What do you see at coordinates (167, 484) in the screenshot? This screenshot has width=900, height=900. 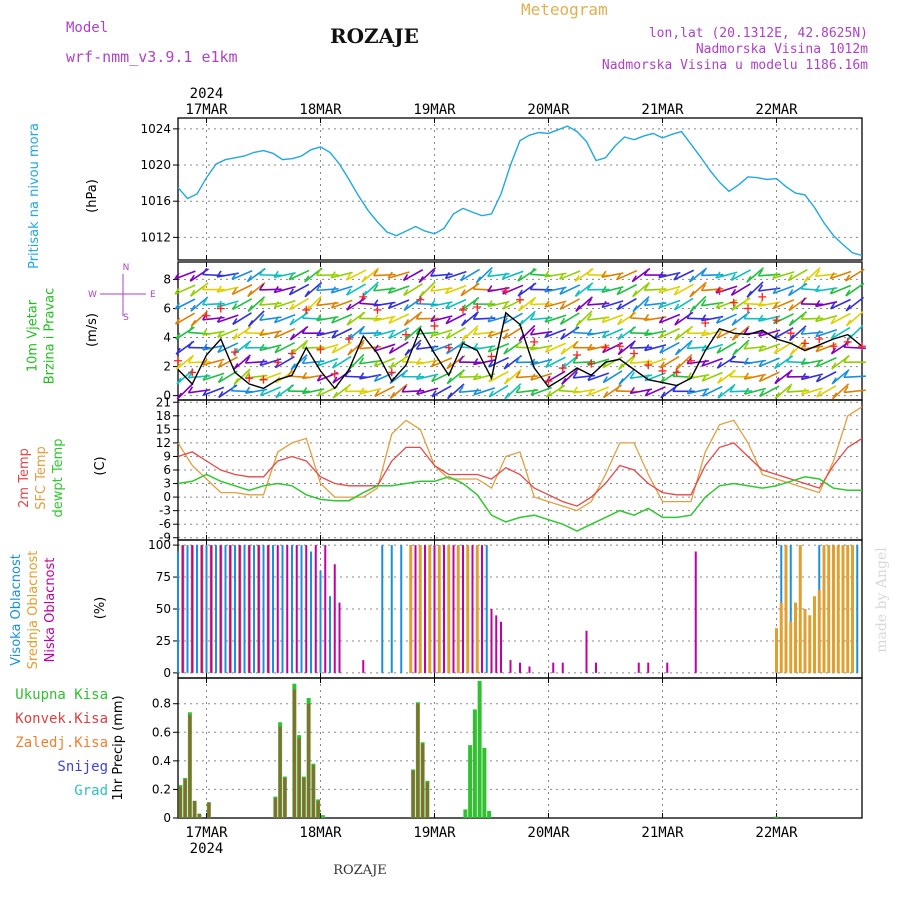 I see `ytick-label: 3` at bounding box center [167, 484].